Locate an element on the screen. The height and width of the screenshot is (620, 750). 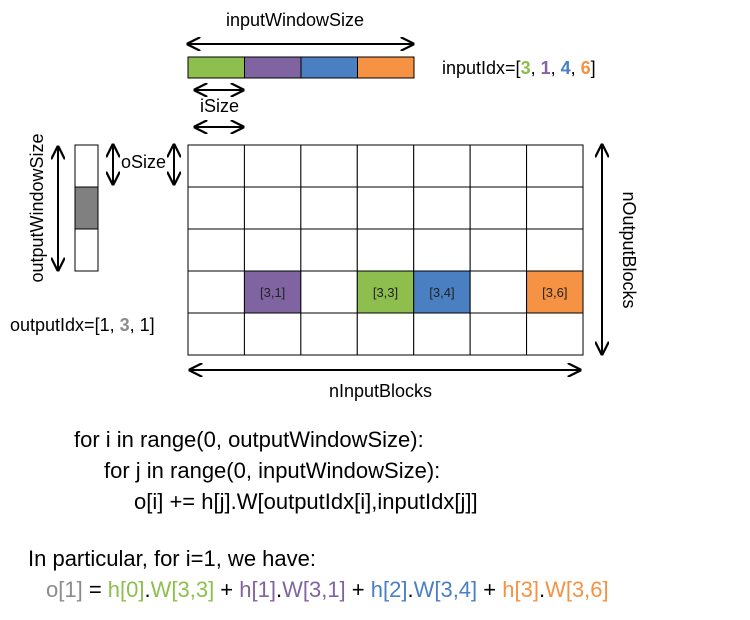
code-line-1: for i in range(0, outputWindowSize): is located at coordinates (249, 439).